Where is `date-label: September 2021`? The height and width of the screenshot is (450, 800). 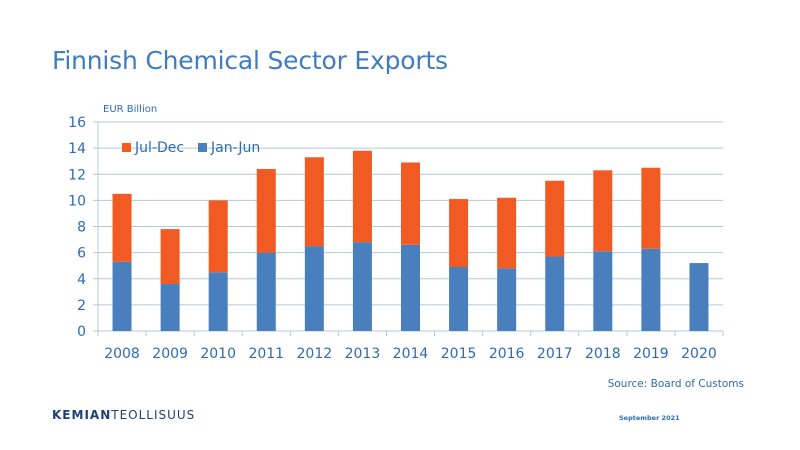
date-label: September 2021 is located at coordinates (649, 418).